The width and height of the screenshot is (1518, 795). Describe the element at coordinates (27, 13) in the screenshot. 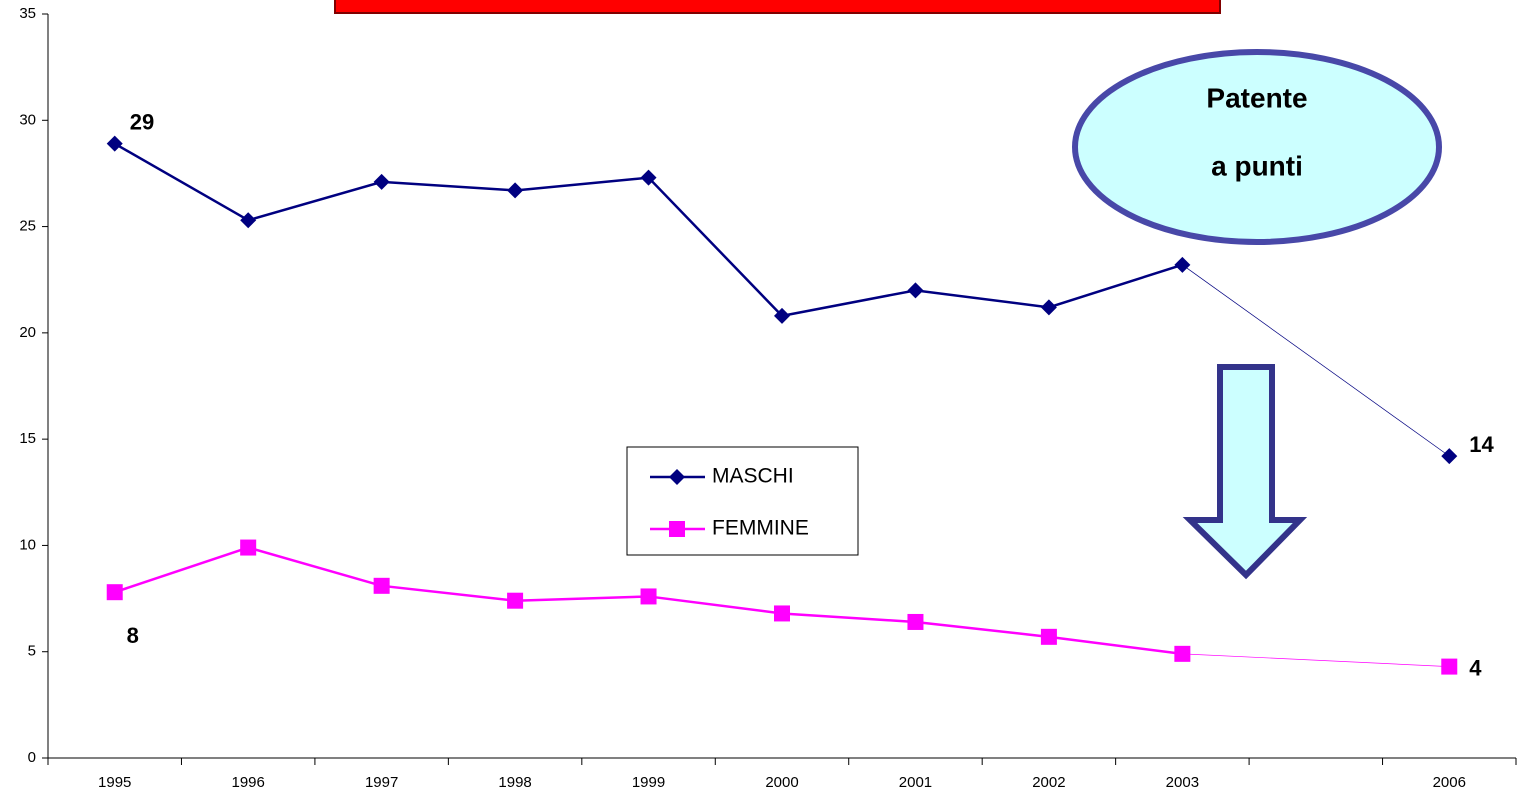

I see `y-tick-label: 35` at that location.